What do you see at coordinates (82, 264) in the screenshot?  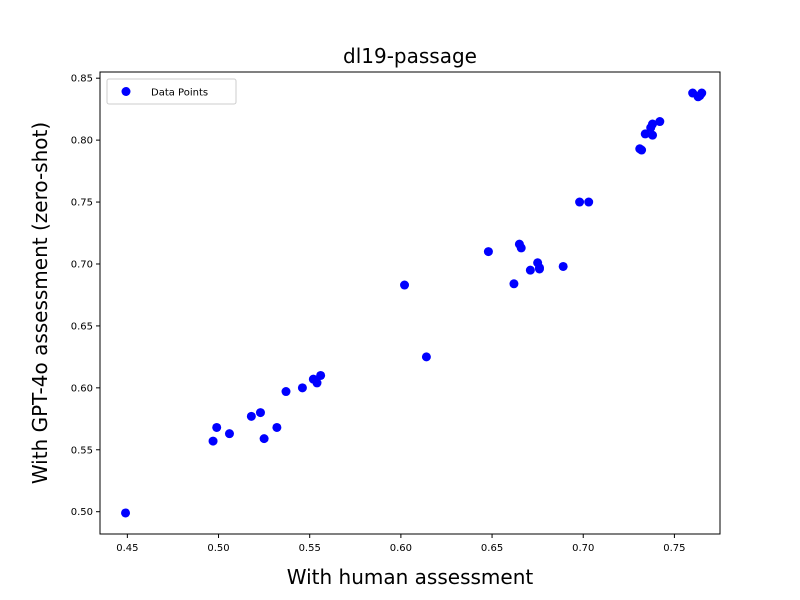 I see `y-tick-label: 0.70` at bounding box center [82, 264].